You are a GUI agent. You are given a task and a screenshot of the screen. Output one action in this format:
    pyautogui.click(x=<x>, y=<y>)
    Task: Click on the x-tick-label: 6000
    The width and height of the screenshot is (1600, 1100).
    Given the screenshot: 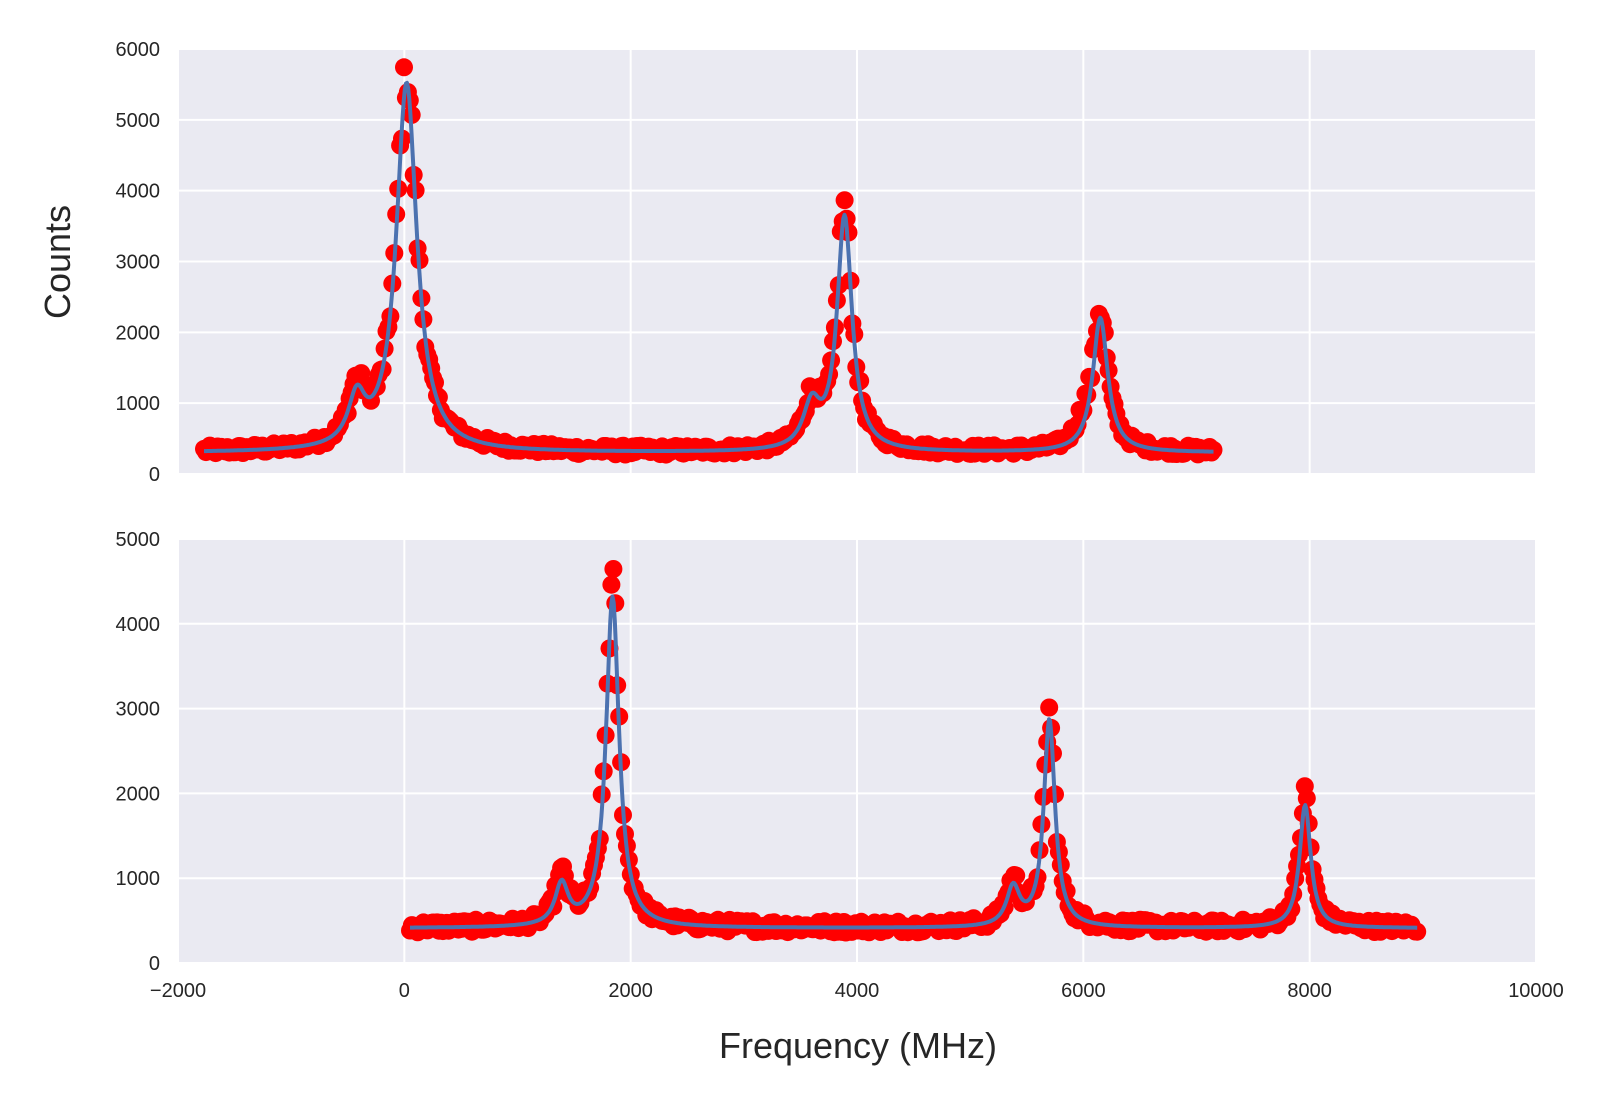 What is the action you would take?
    pyautogui.click(x=1083, y=991)
    